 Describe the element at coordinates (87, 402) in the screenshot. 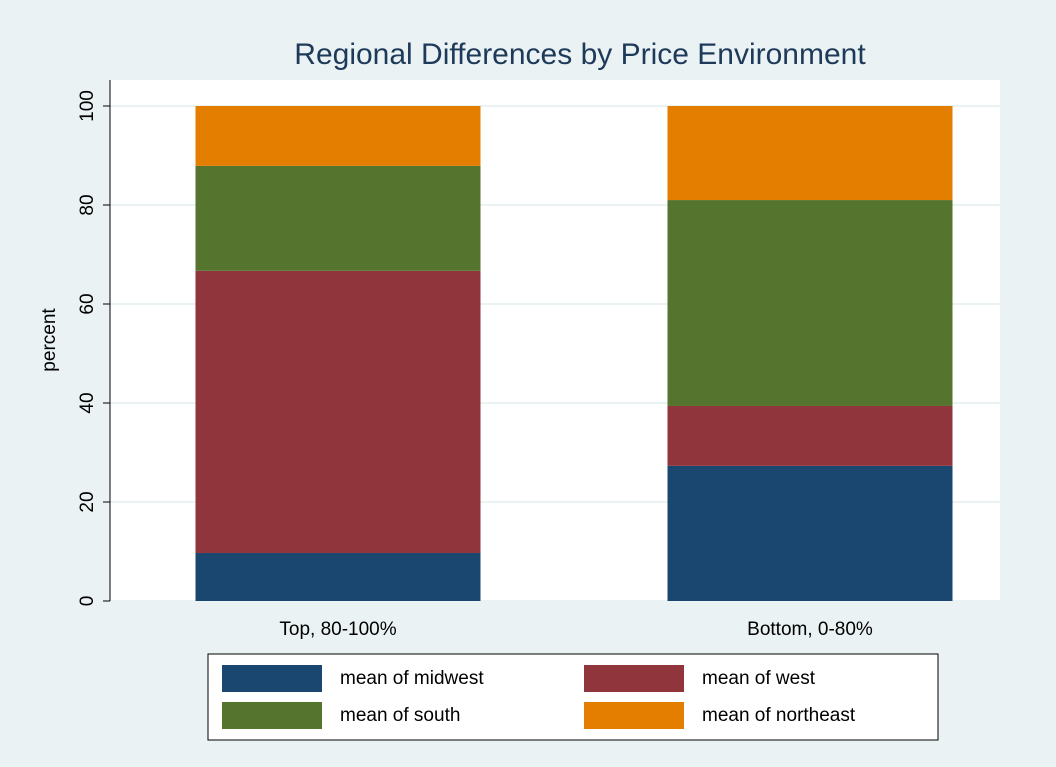

I see `y-tick-label: 40` at that location.